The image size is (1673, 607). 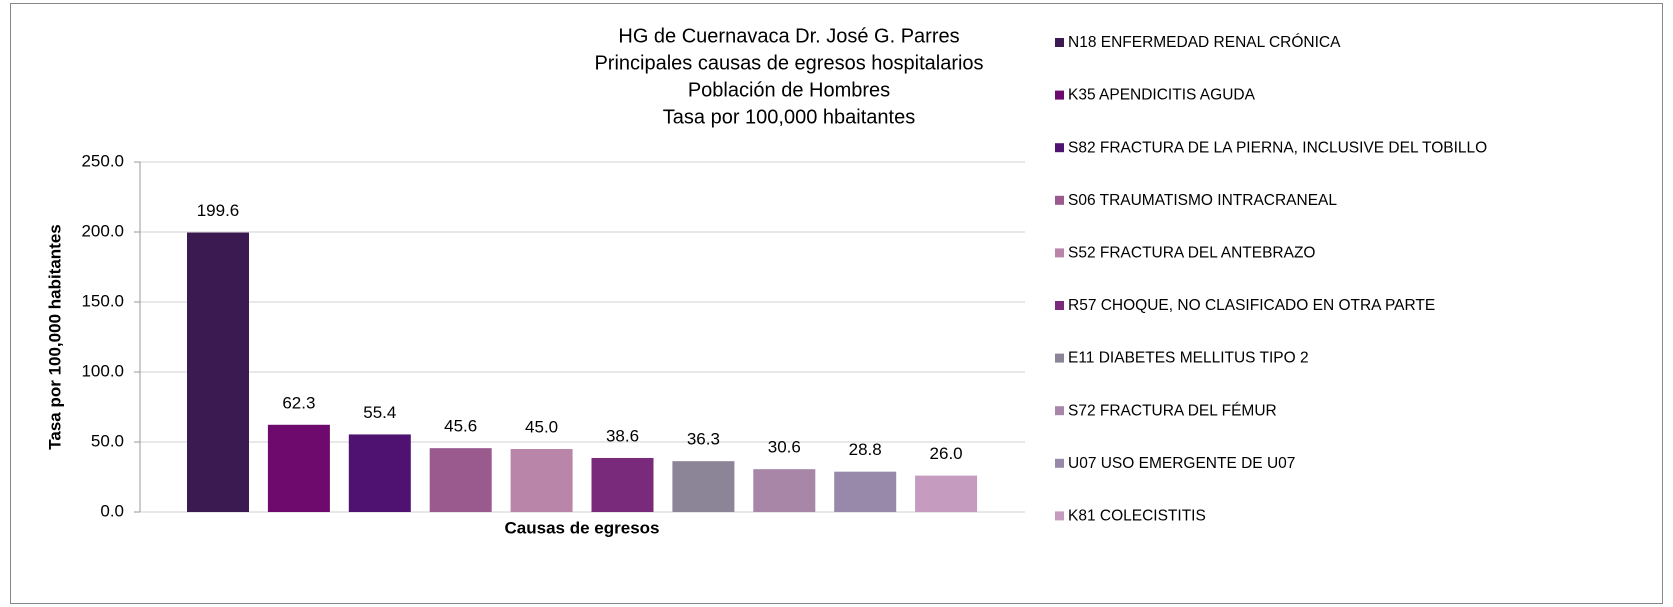 What do you see at coordinates (784, 447) in the screenshot?
I see `data-label: 30.6` at bounding box center [784, 447].